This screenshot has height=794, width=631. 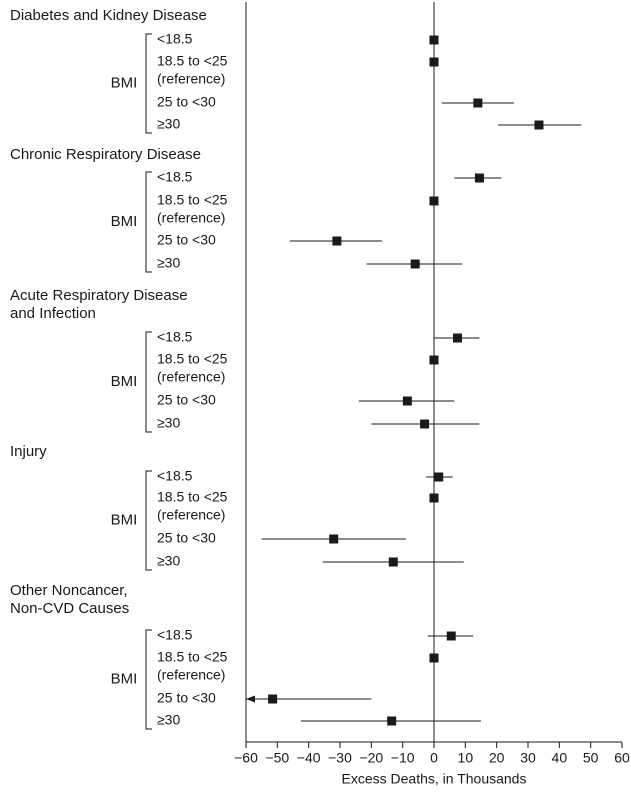 What do you see at coordinates (434, 779) in the screenshot?
I see `x-axis-title: Excess Deaths, in Thousands` at bounding box center [434, 779].